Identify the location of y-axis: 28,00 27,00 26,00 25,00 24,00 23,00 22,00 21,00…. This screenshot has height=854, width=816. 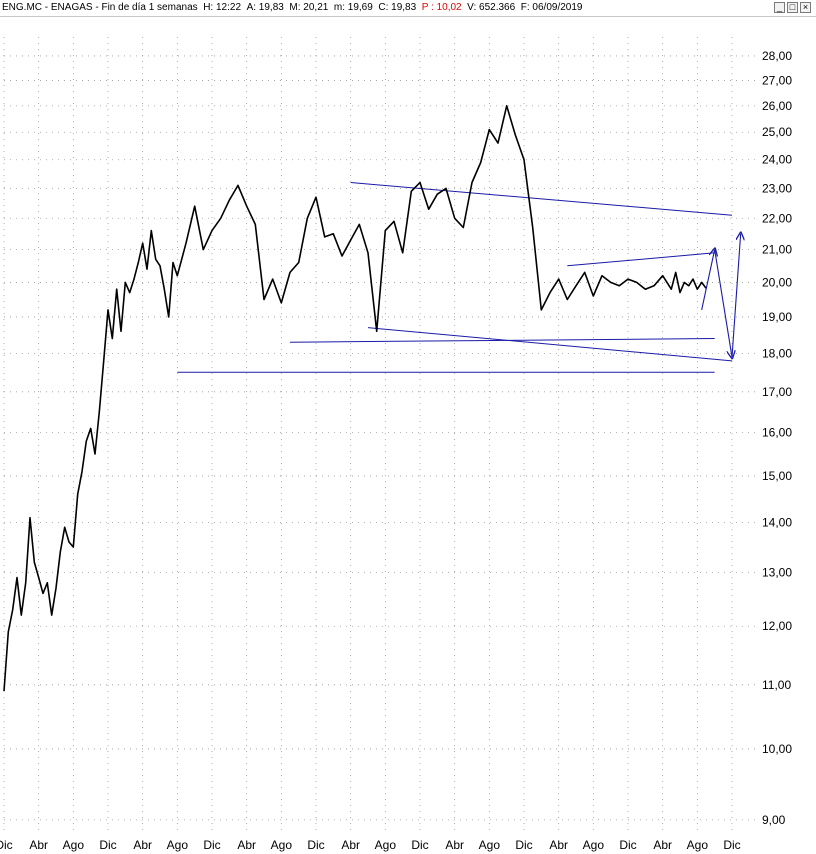
(777, 438).